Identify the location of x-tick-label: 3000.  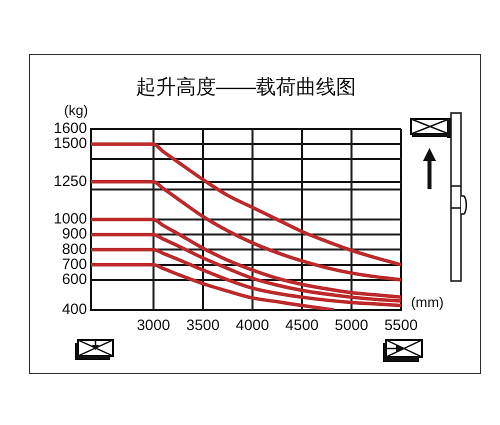
(153, 325).